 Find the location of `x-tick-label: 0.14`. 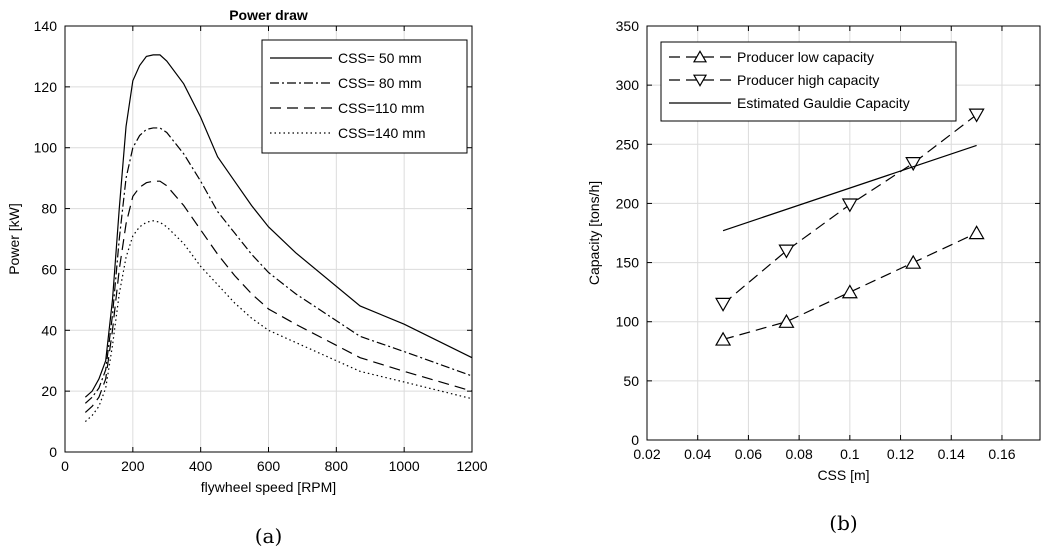

x-tick-label: 0.14 is located at coordinates (951, 454).